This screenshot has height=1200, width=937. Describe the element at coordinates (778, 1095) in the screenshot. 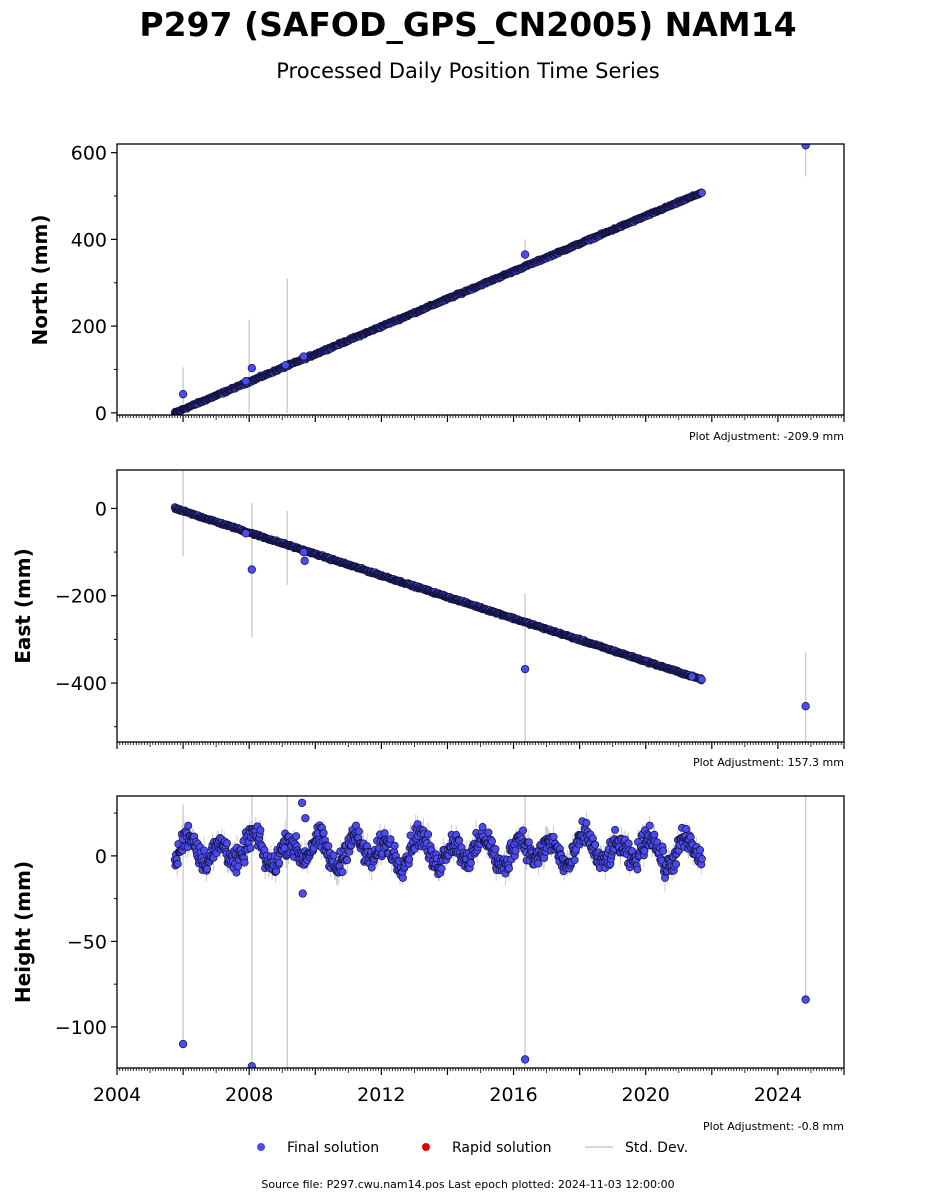

I see `height-xtick-label: 2024` at that location.